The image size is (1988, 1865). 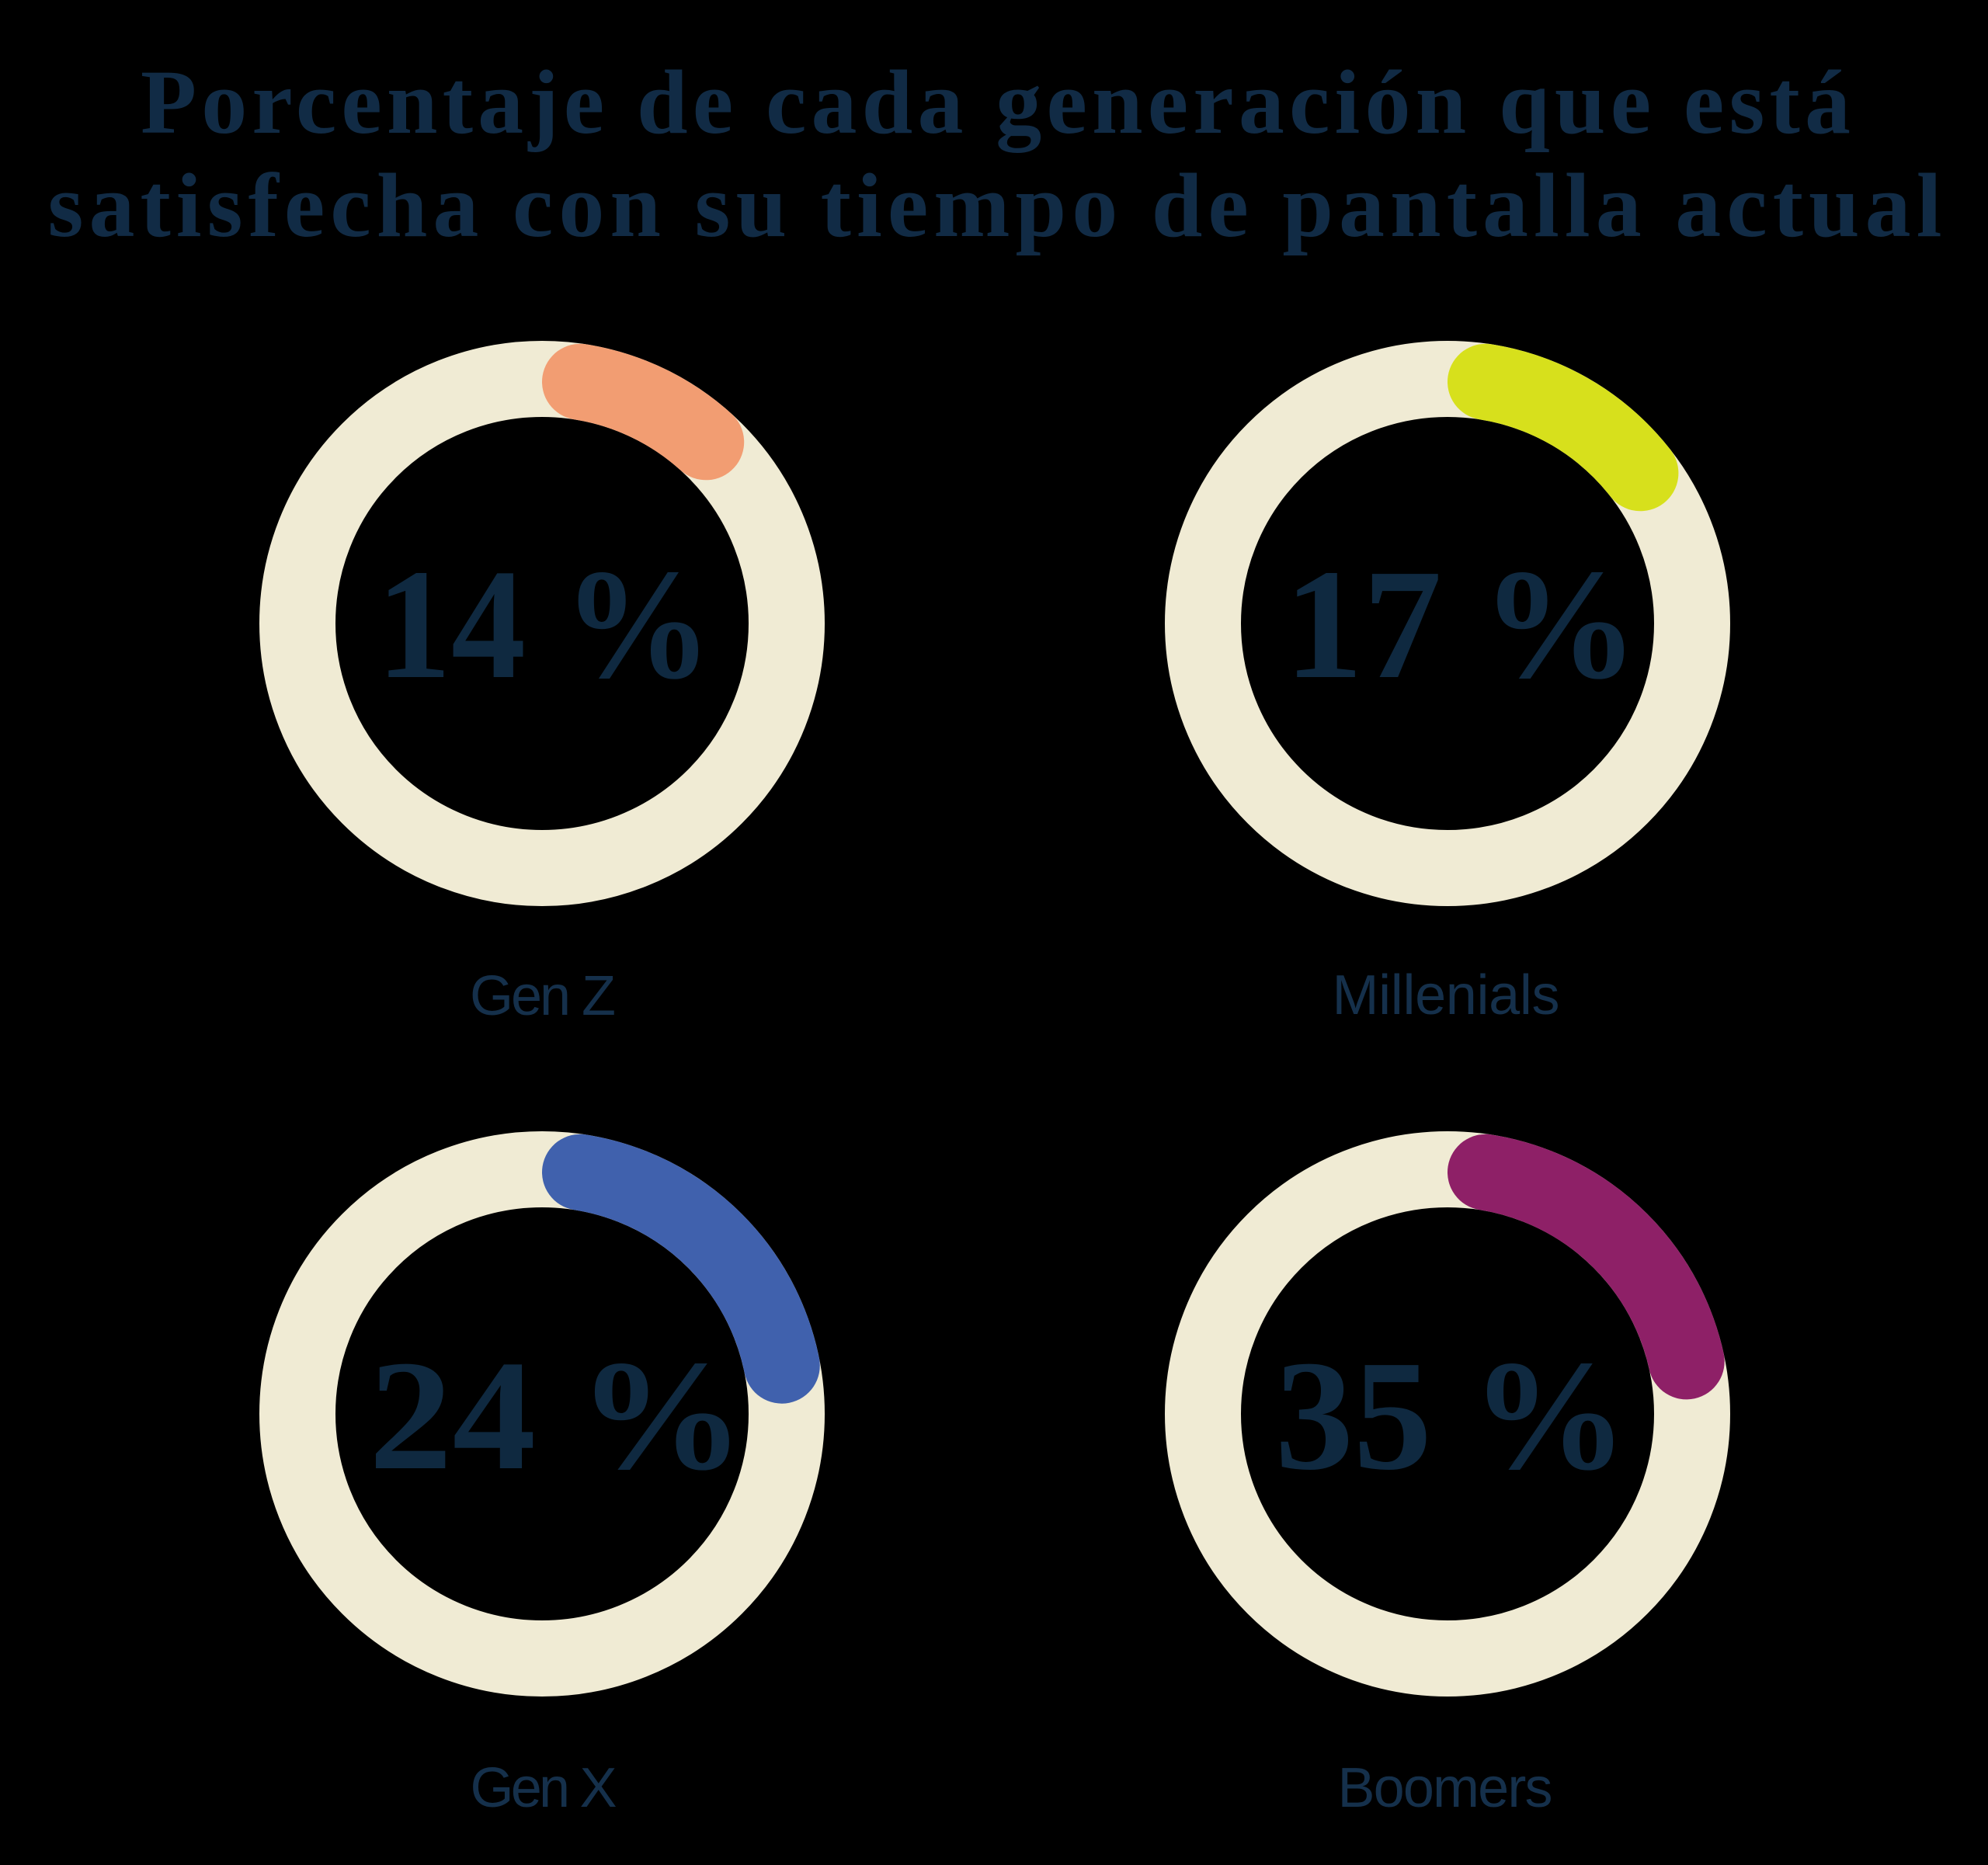 I want to click on svg-text: 35 %, so click(x=1452, y=1415).